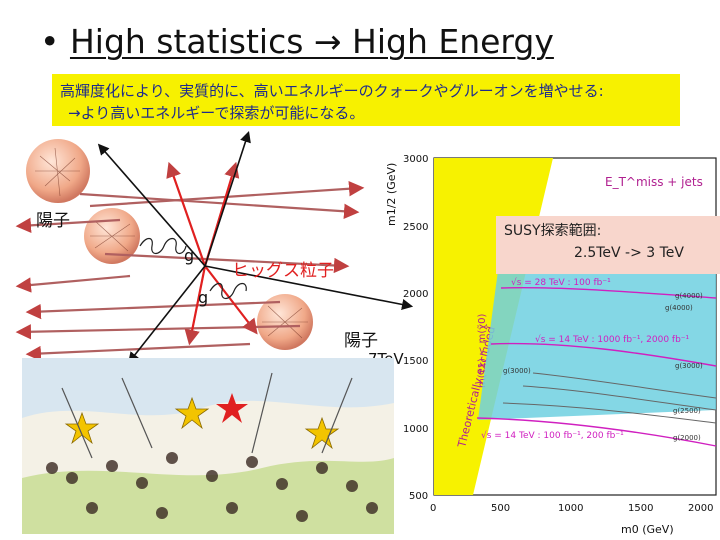 This screenshot has height=540, width=720. I want to click on y-tick: 2000, so click(415, 294).